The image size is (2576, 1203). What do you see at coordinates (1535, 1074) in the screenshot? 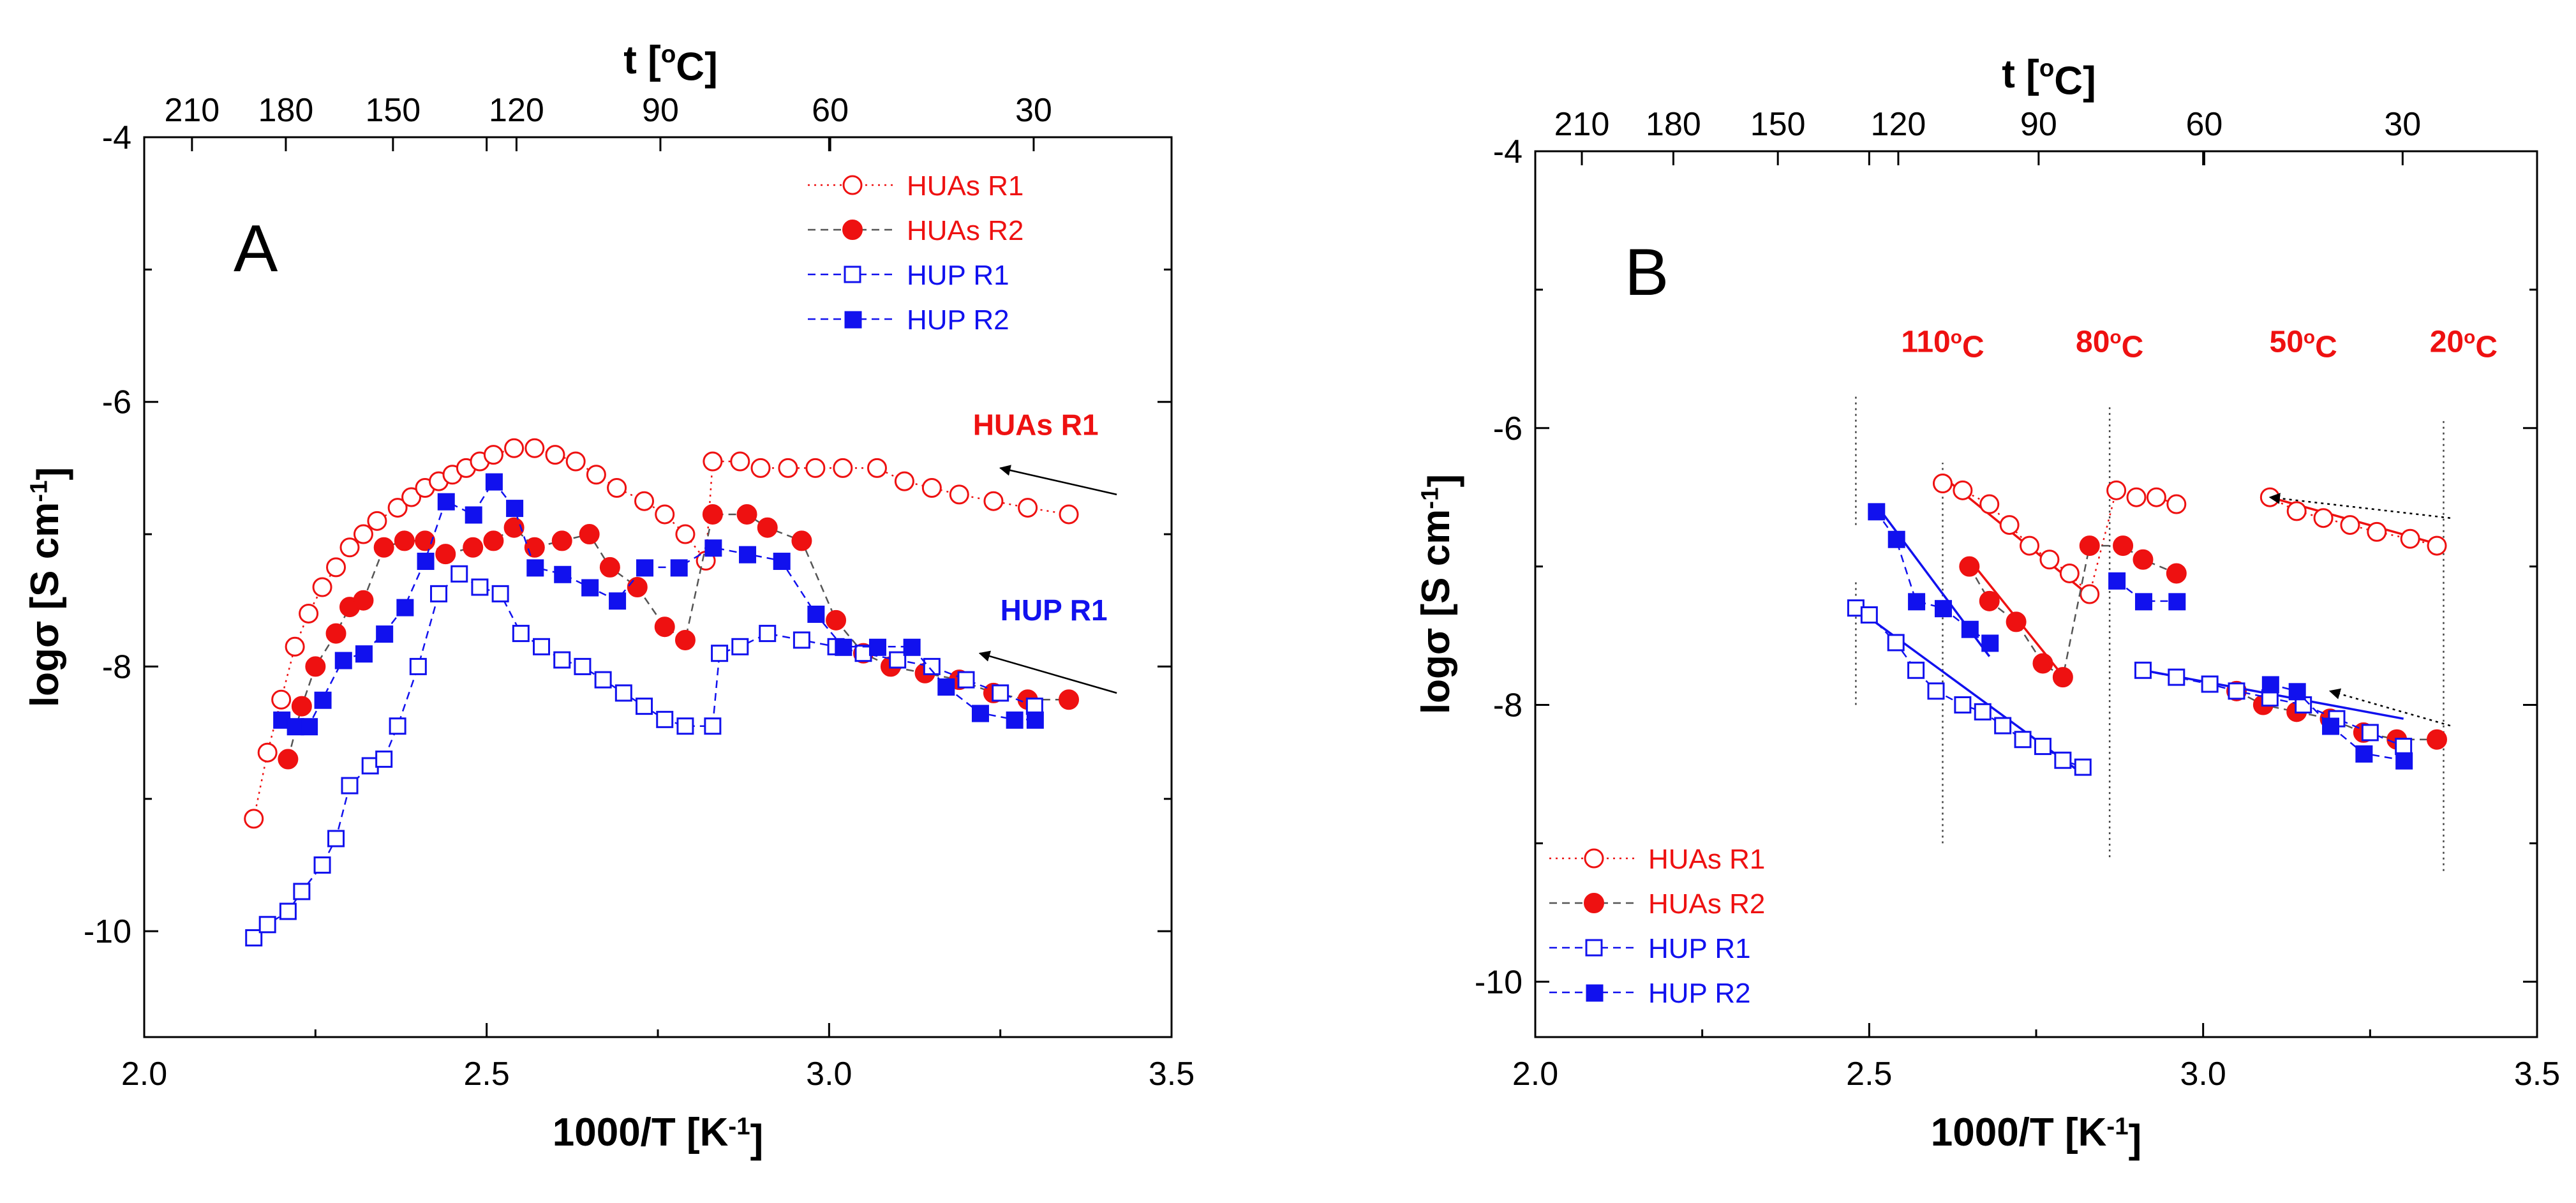
I see `x-tick-label: 2.0` at bounding box center [1535, 1074].